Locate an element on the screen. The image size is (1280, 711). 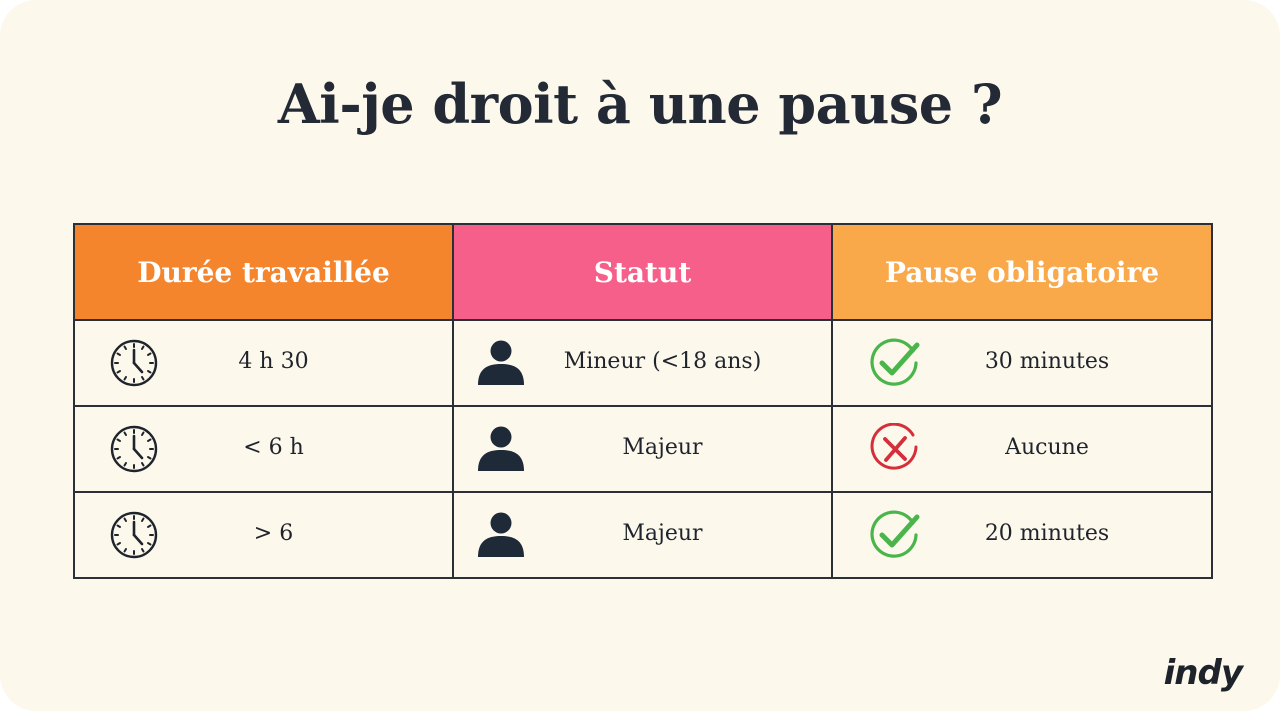
duration-cell: < 6 h is located at coordinates (263, 449).